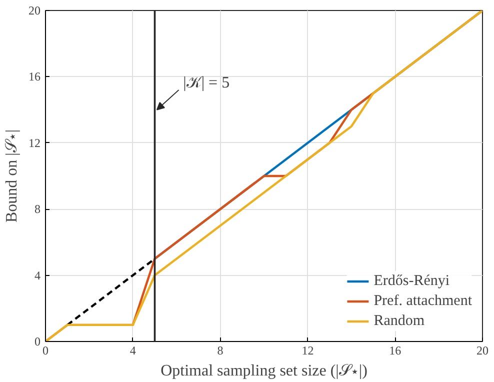 This screenshot has height=382, width=494. I want to click on x-tick-label: 4, so click(133, 351).